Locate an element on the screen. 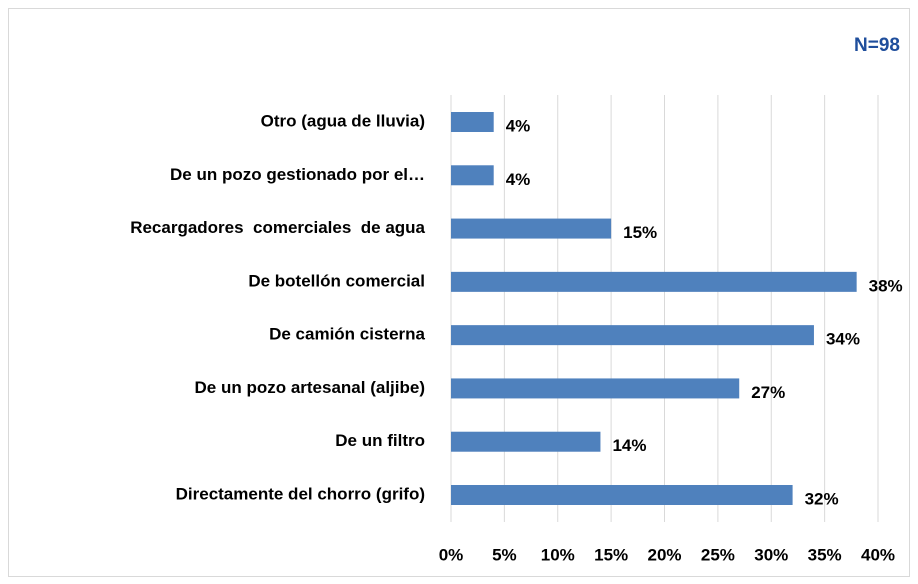 The width and height of the screenshot is (918, 584). x-tick-label: 15% is located at coordinates (611, 554).